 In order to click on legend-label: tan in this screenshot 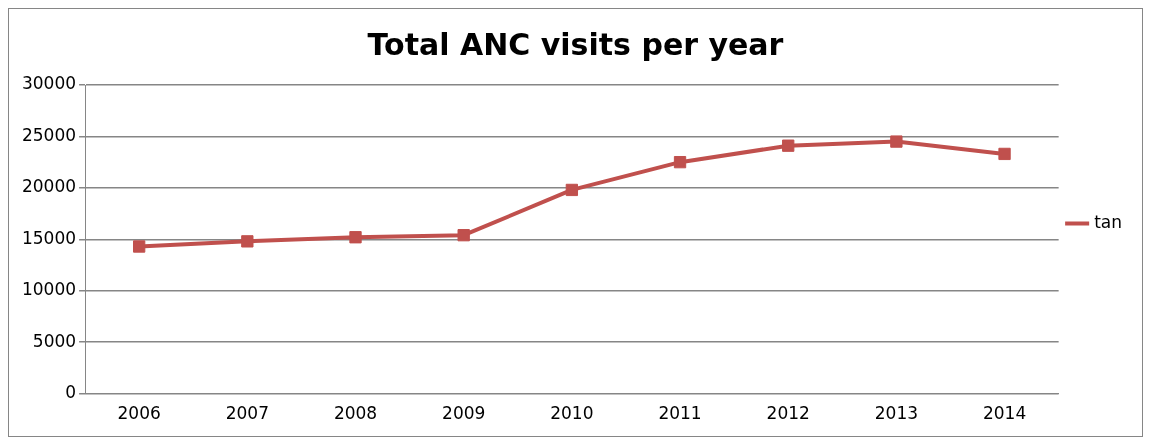, I will do `click(1108, 221)`.